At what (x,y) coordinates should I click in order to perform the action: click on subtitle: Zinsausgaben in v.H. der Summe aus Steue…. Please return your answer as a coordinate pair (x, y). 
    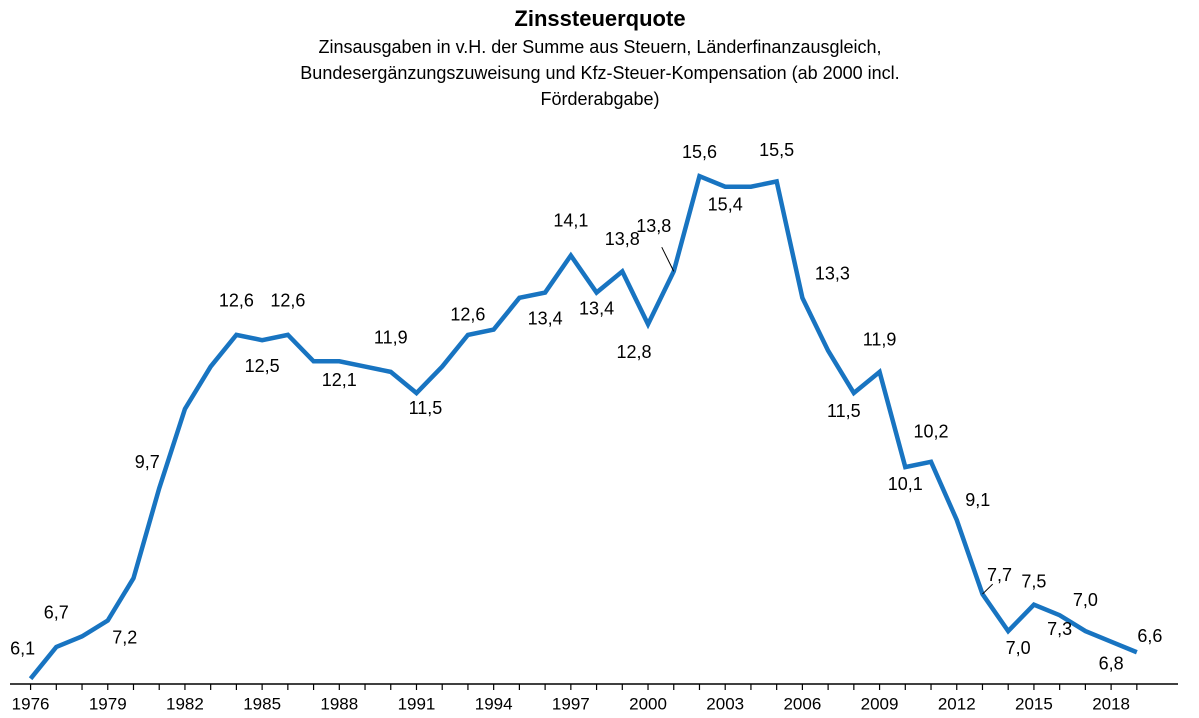
    Looking at the image, I should click on (600, 47).